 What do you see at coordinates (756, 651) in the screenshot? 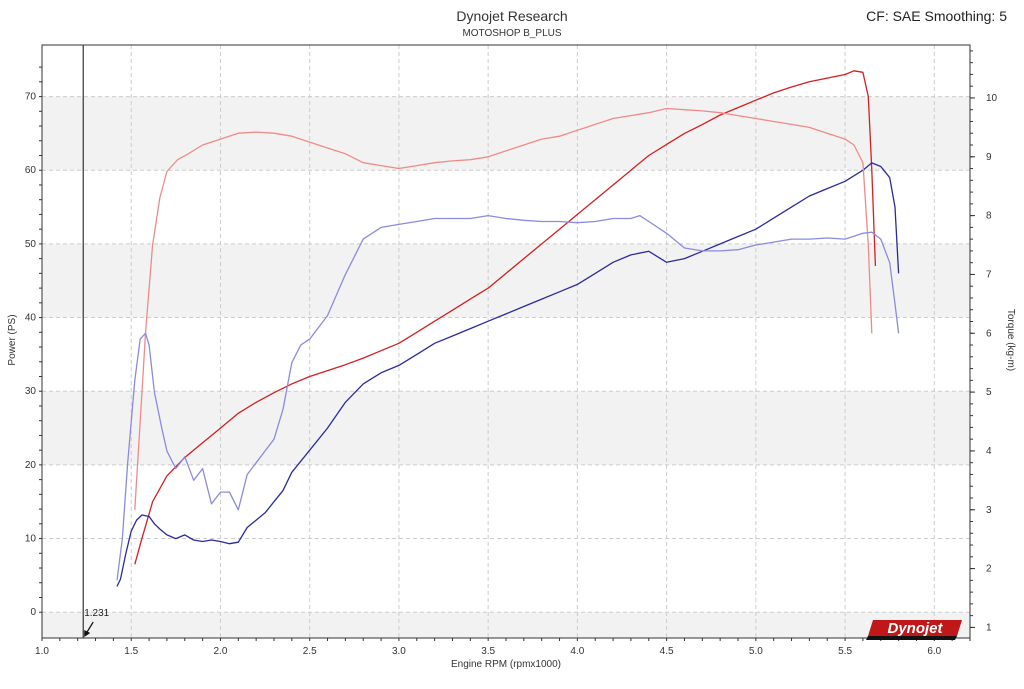
I see `x-tick-label: 5.0` at bounding box center [756, 651].